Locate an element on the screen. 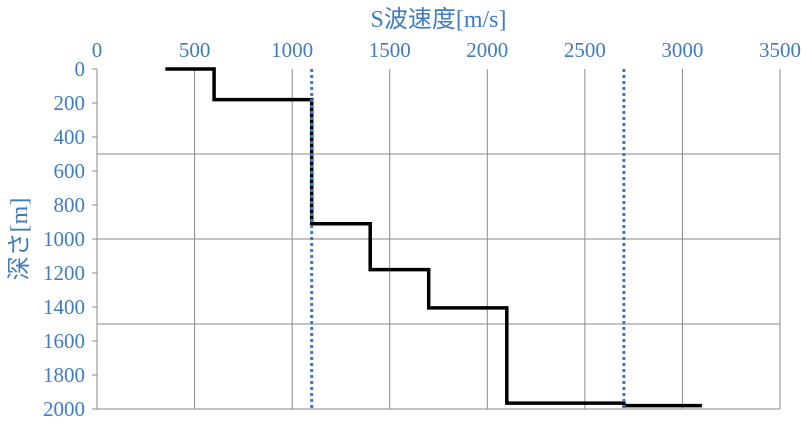 The width and height of the screenshot is (810, 426). y-tick-label: 1400 is located at coordinates (64, 307).